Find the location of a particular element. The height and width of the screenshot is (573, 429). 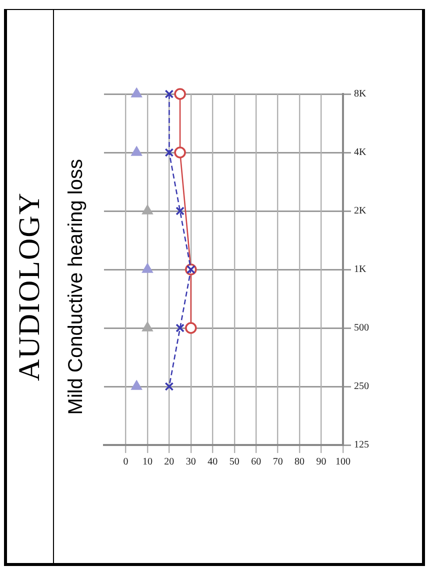

x-tick-label: 20 is located at coordinates (169, 462).